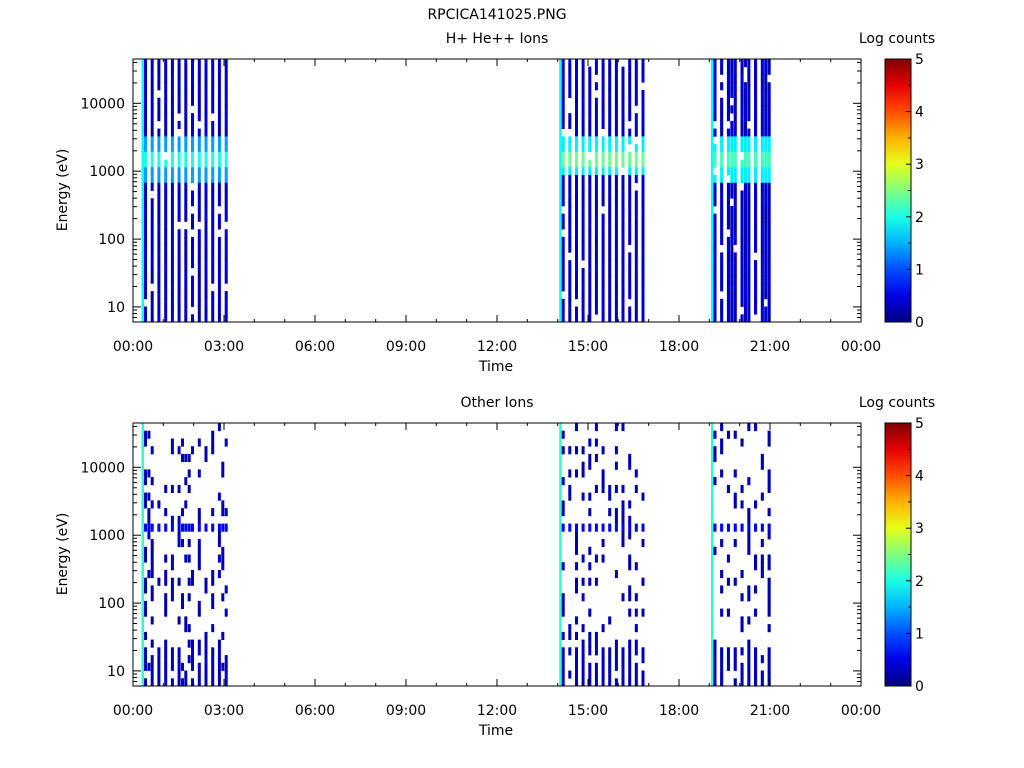  What do you see at coordinates (406, 711) in the screenshot?
I see `x-tick-label: 09:00` at bounding box center [406, 711].